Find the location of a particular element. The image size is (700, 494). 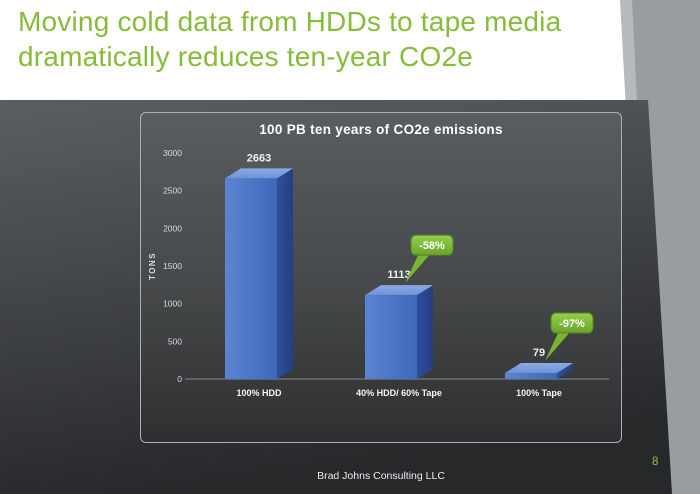

bar-value-label: 79 is located at coordinates (539, 353).